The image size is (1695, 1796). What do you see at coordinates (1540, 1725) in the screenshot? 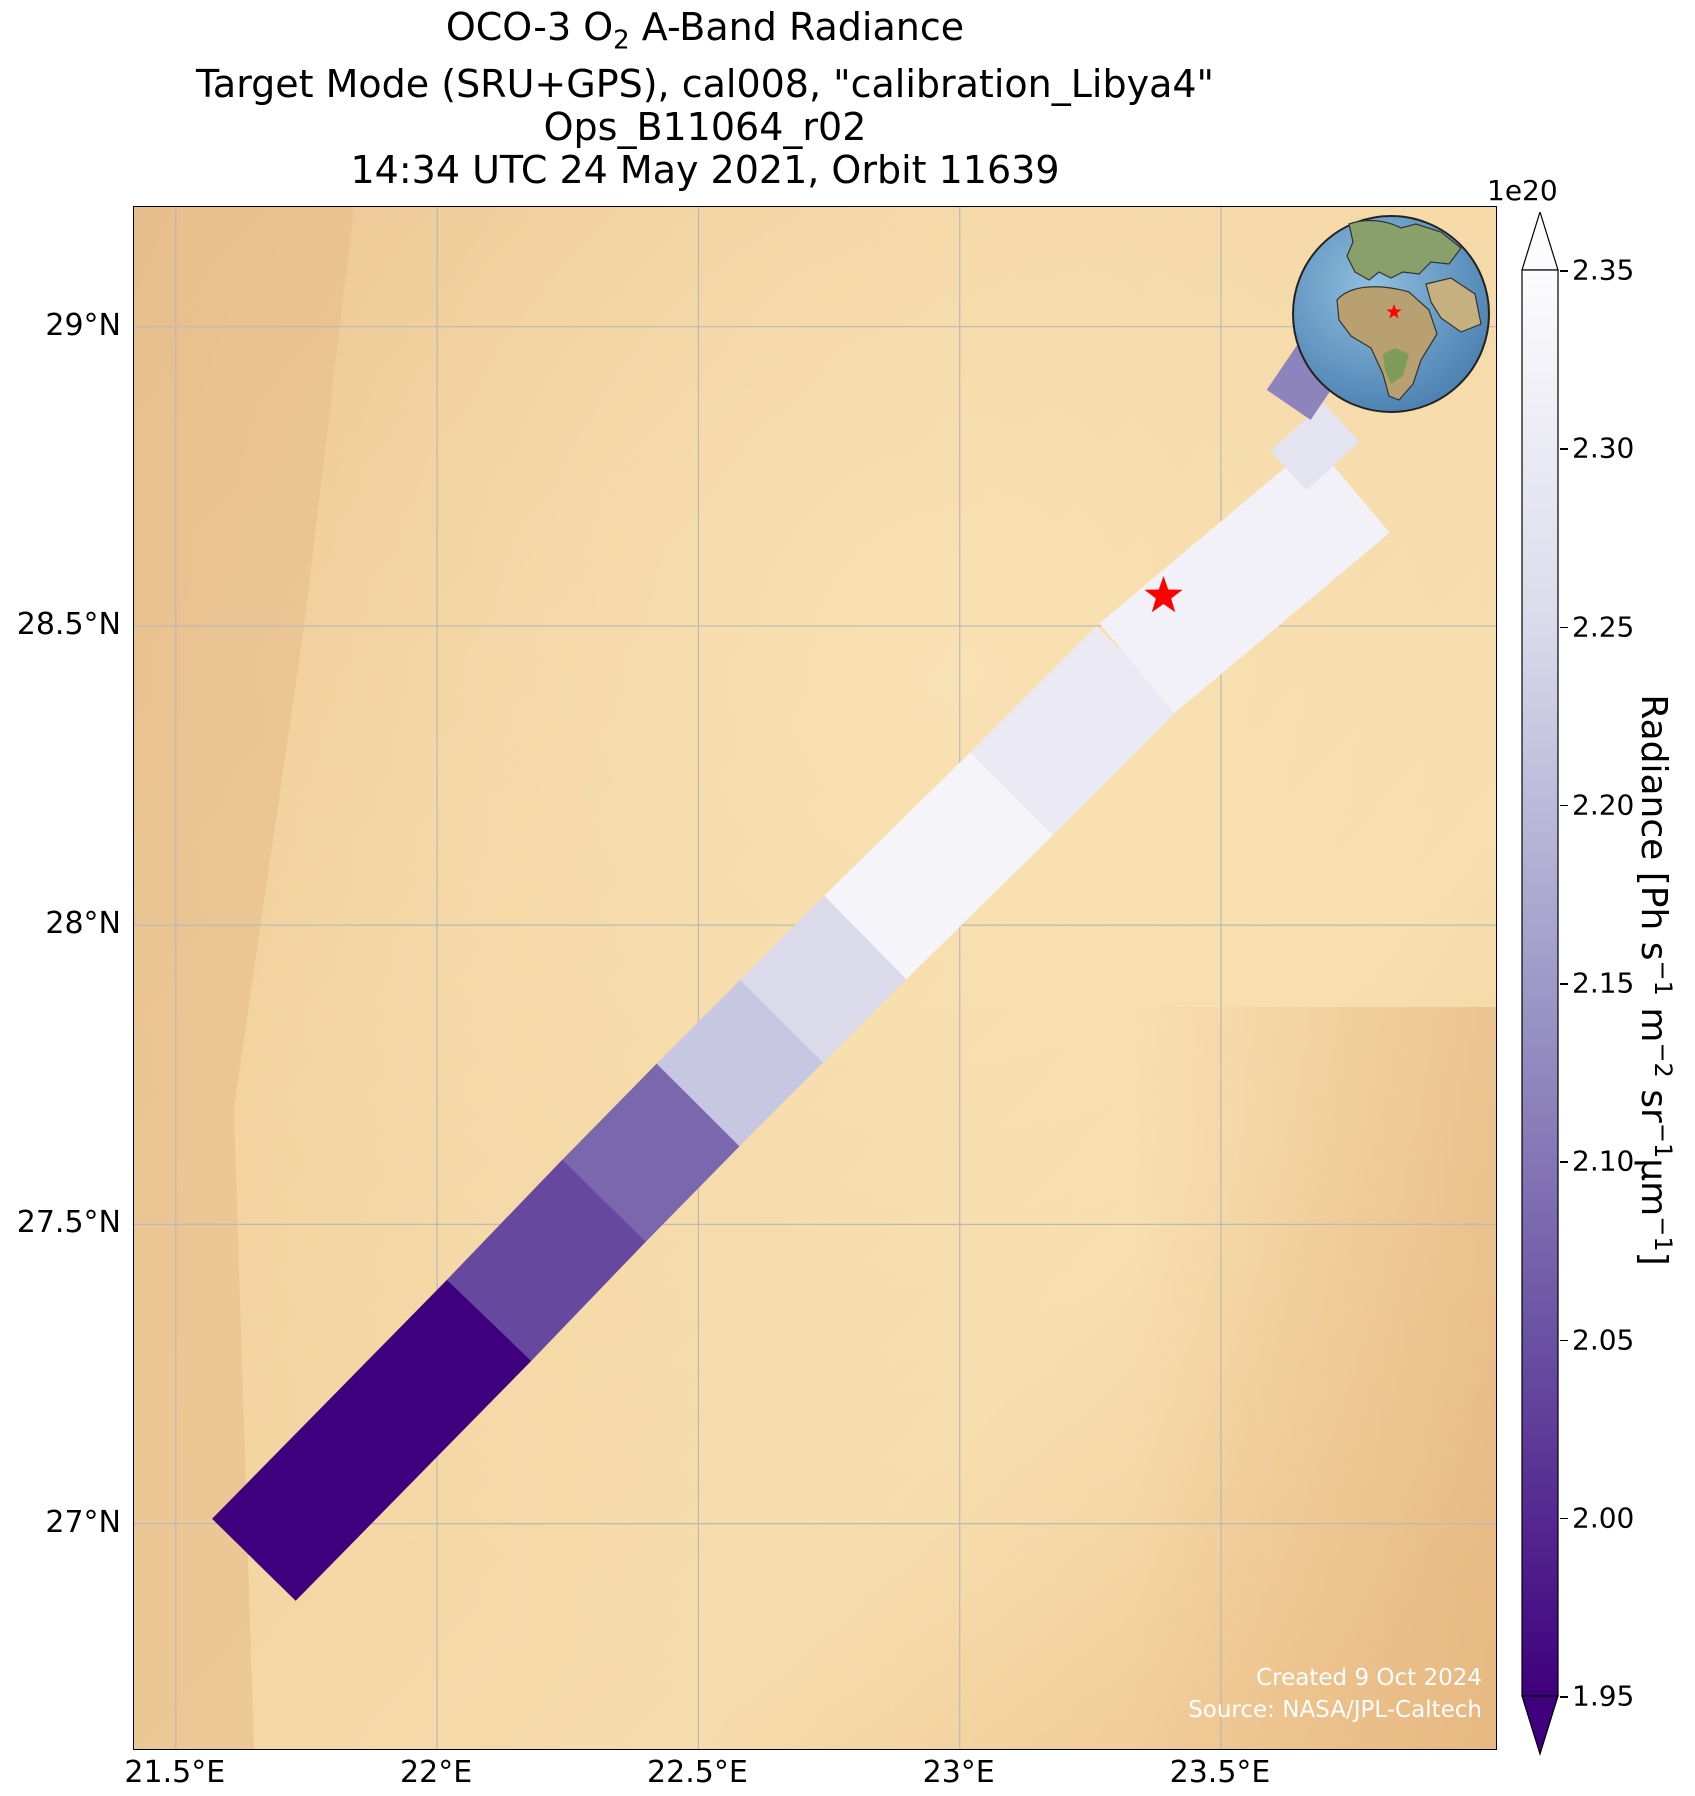
I see `colorbar-lower-extend` at bounding box center [1540, 1725].